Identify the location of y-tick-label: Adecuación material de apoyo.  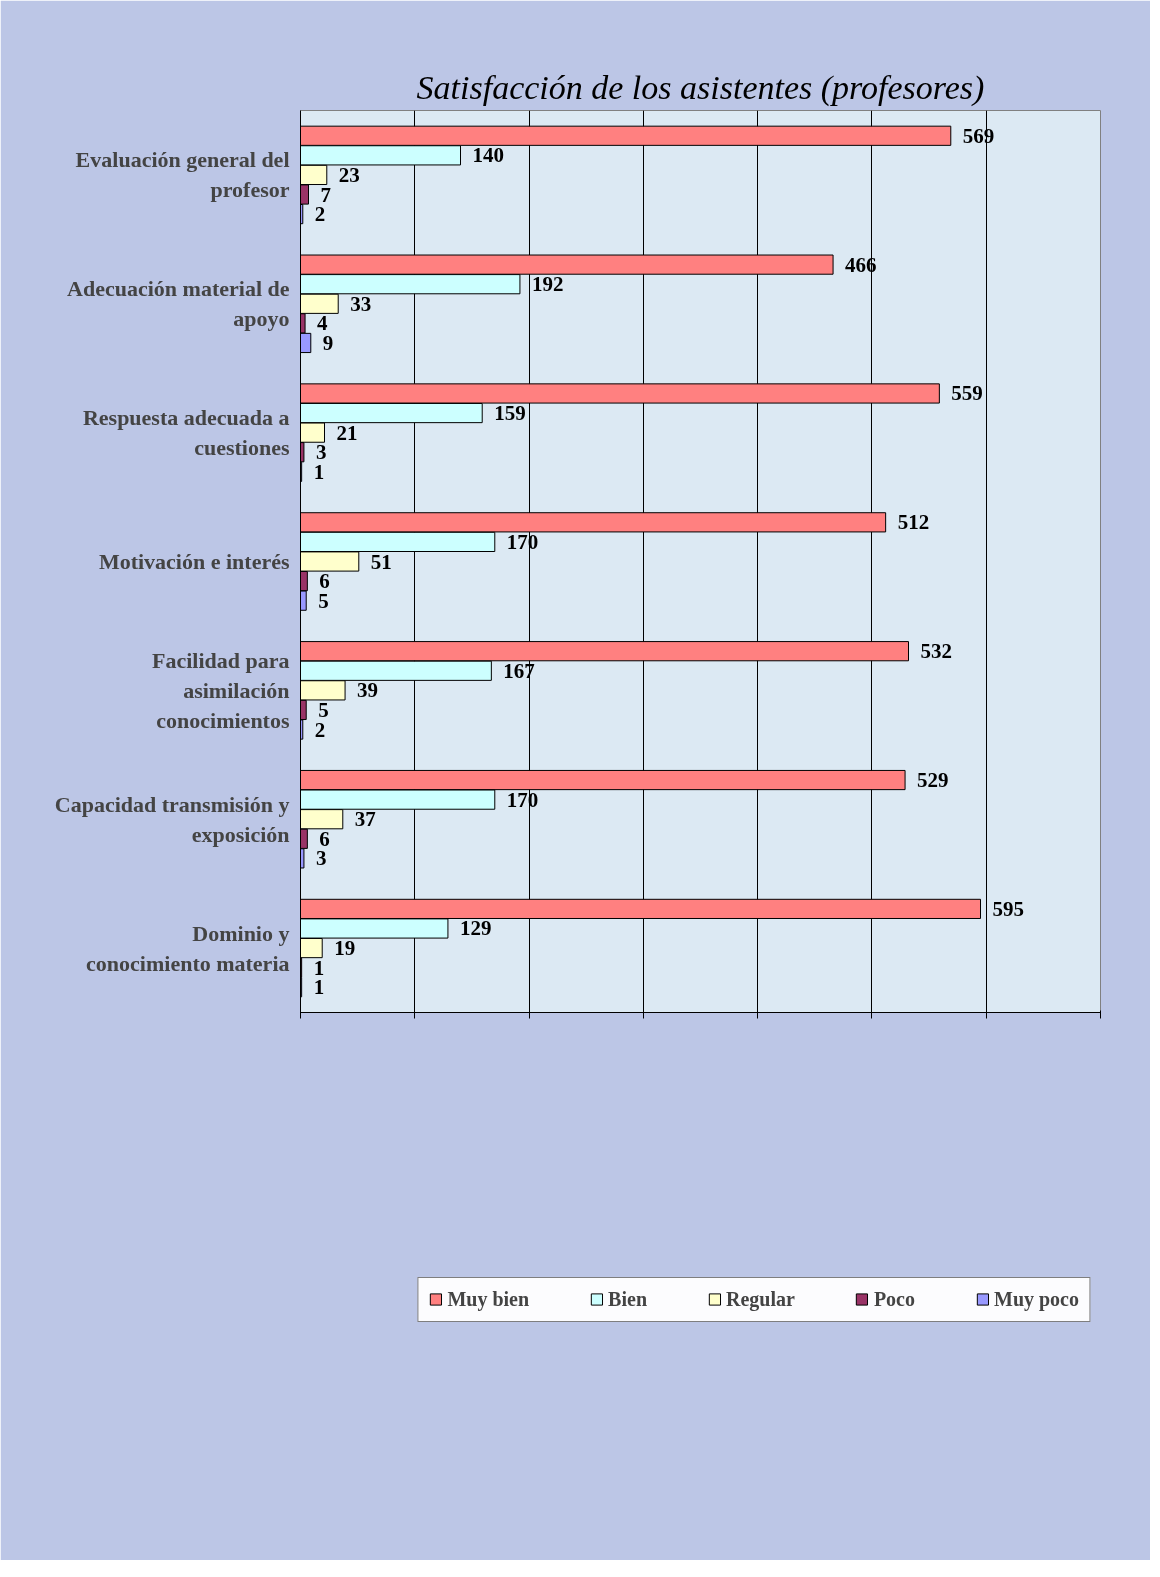
(178, 304).